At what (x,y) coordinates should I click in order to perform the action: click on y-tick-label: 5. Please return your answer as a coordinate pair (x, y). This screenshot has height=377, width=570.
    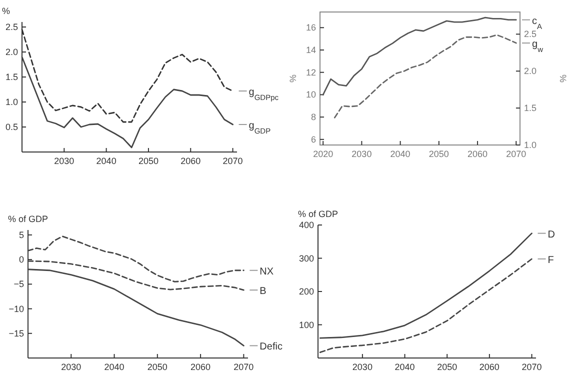
    Looking at the image, I should click on (21, 235).